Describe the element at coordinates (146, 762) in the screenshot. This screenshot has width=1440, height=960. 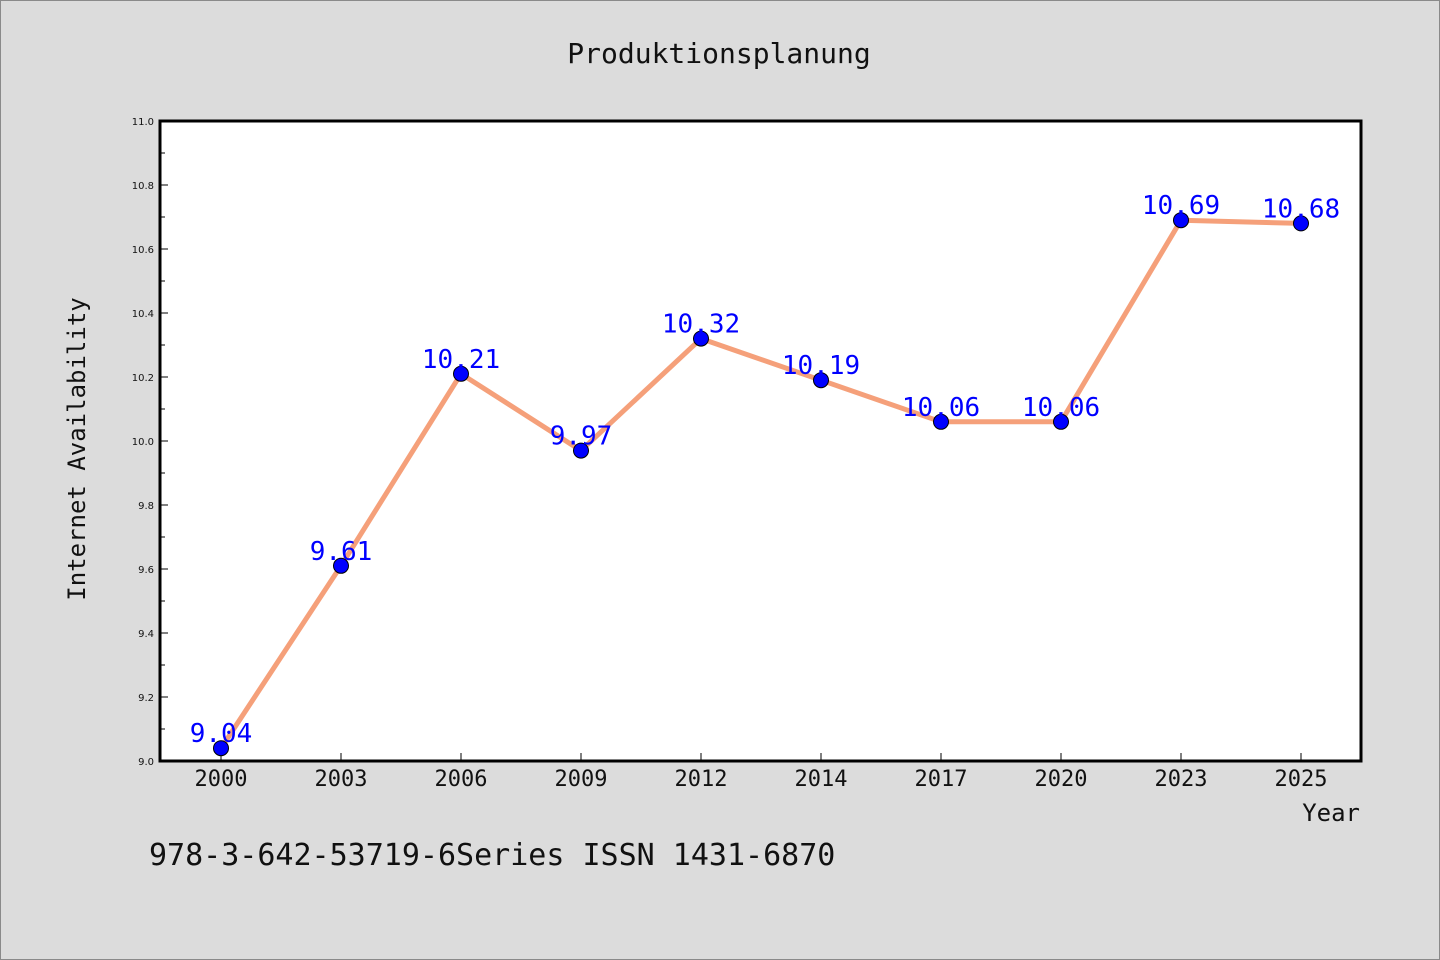
I see `y-tick-label: 9.0` at that location.